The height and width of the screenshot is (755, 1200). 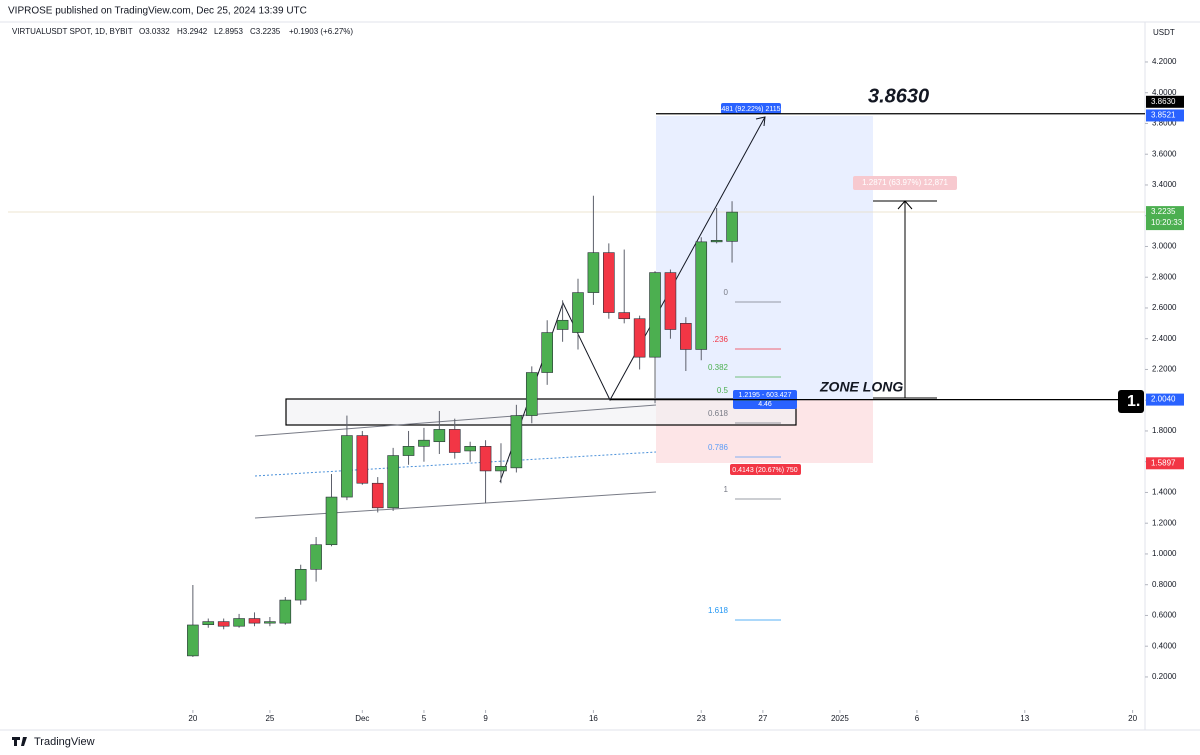 I want to click on fib-label: 0.382, so click(x=718, y=367).